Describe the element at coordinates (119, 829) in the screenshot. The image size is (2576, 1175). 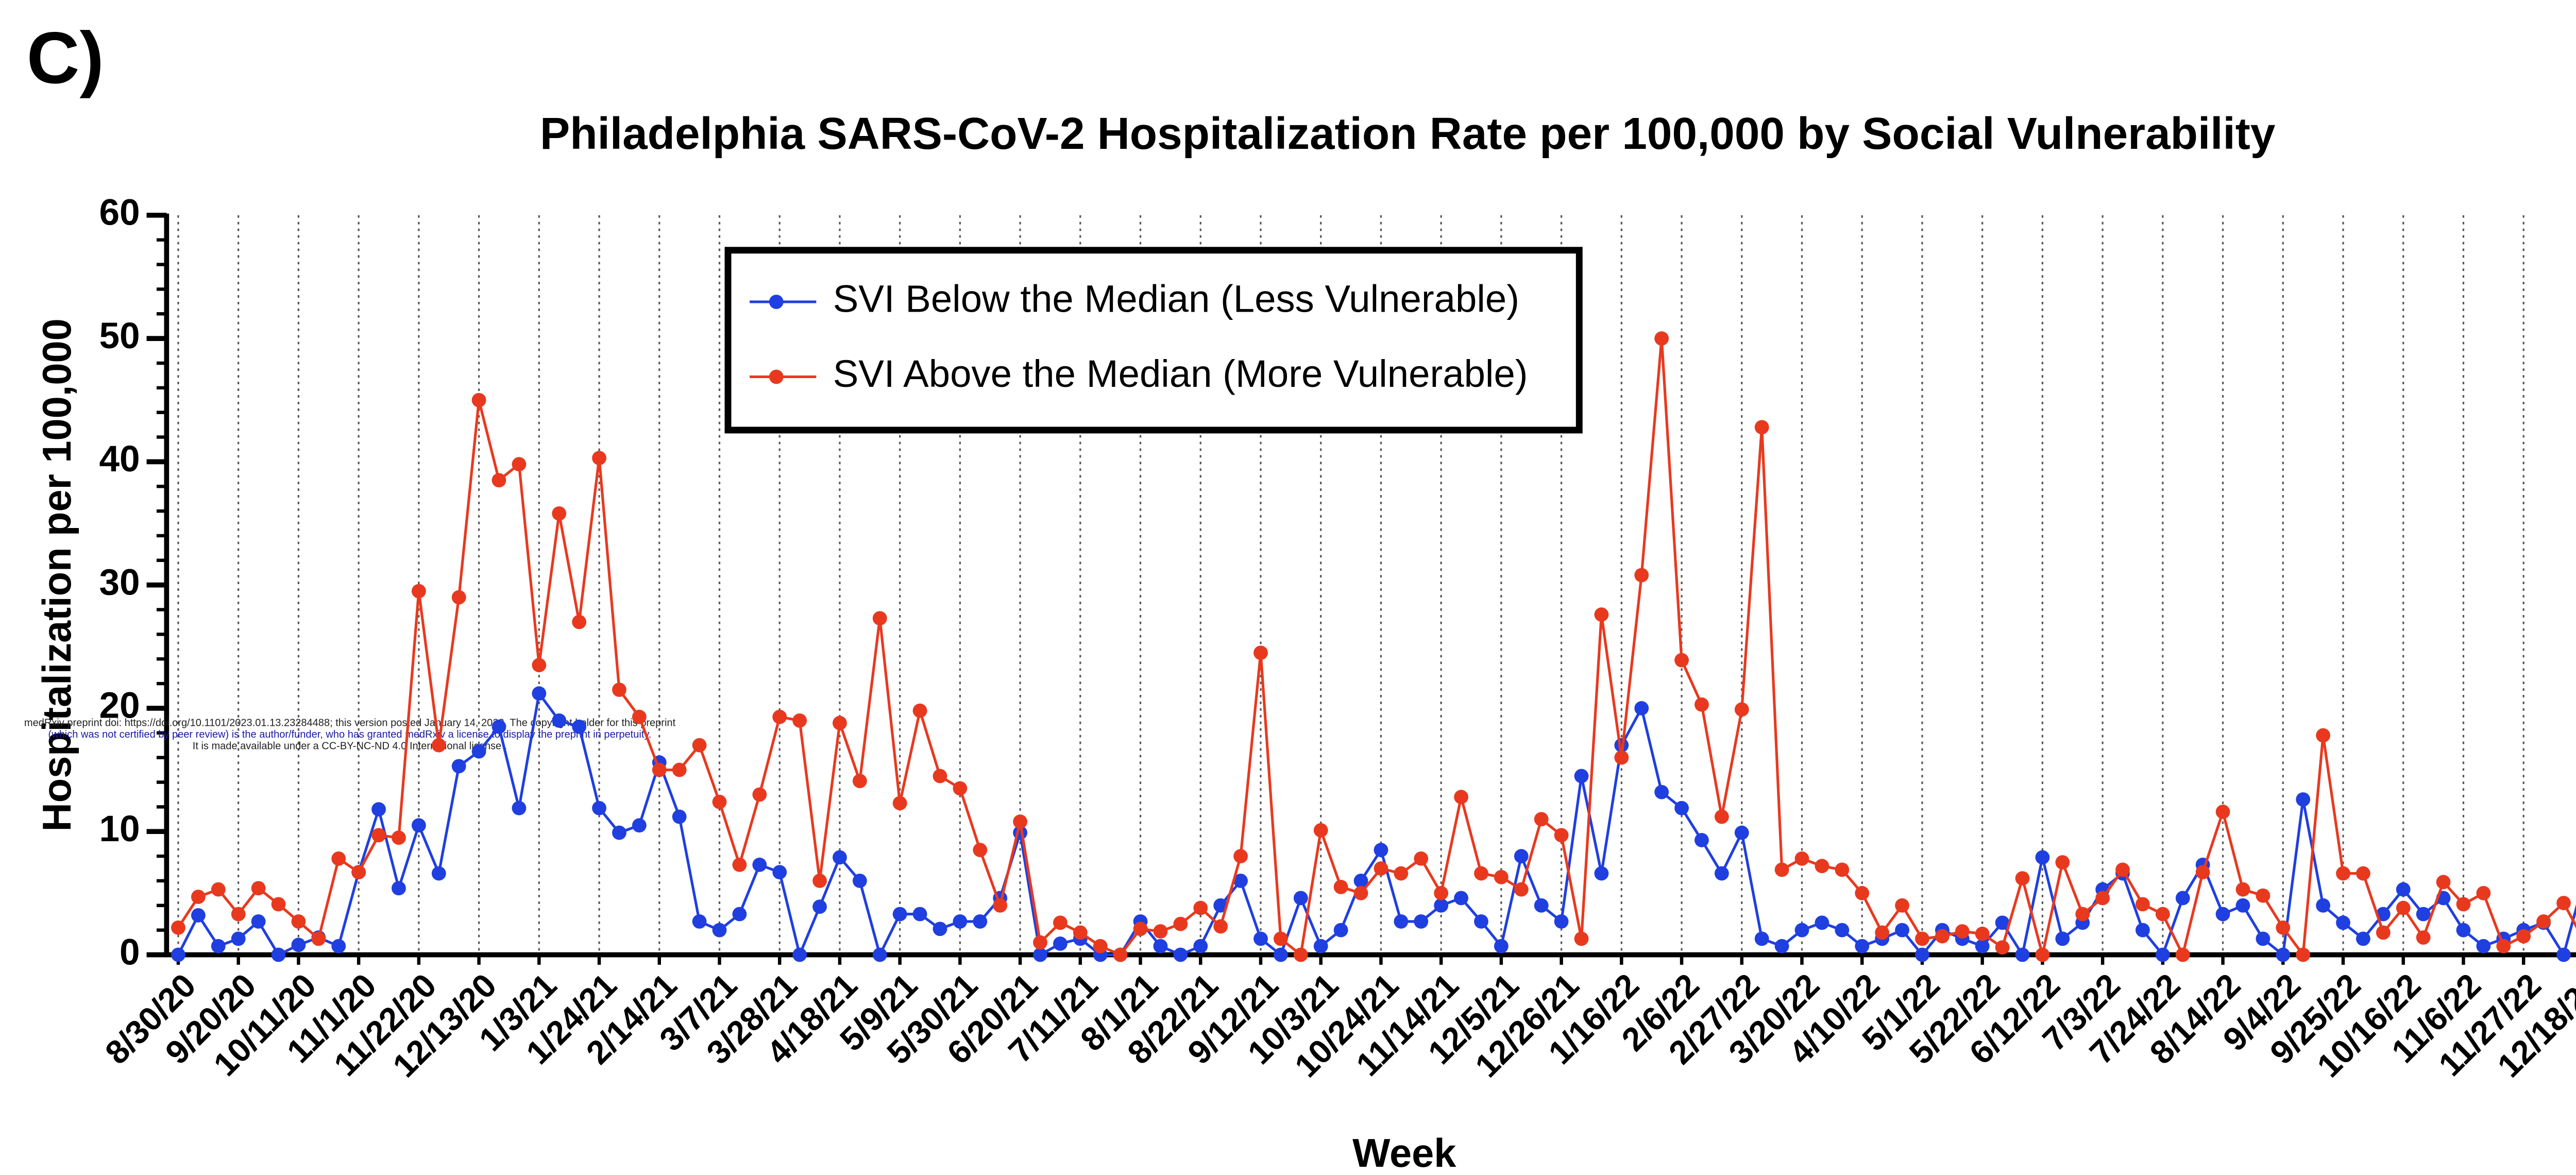
I see `y-tick-label: 10` at that location.